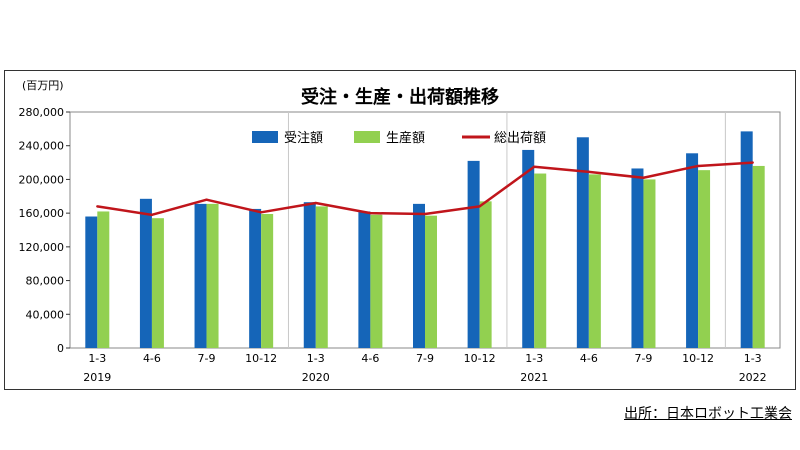 Image resolution: width=800 pixels, height=450 pixels. Describe the element at coordinates (753, 377) in the screenshot. I see `year-label: 2022` at that location.